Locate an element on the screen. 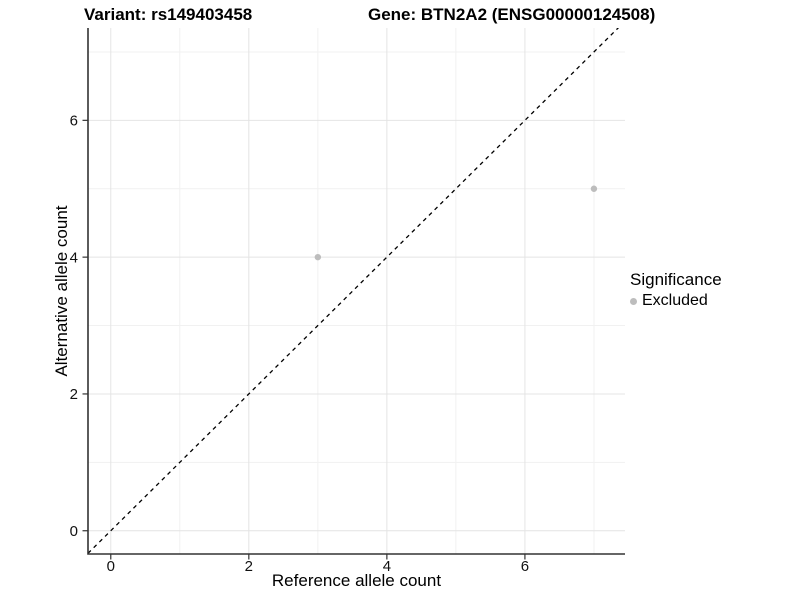 The width and height of the screenshot is (800, 600). legend: Significance Excluded is located at coordinates (676, 291).